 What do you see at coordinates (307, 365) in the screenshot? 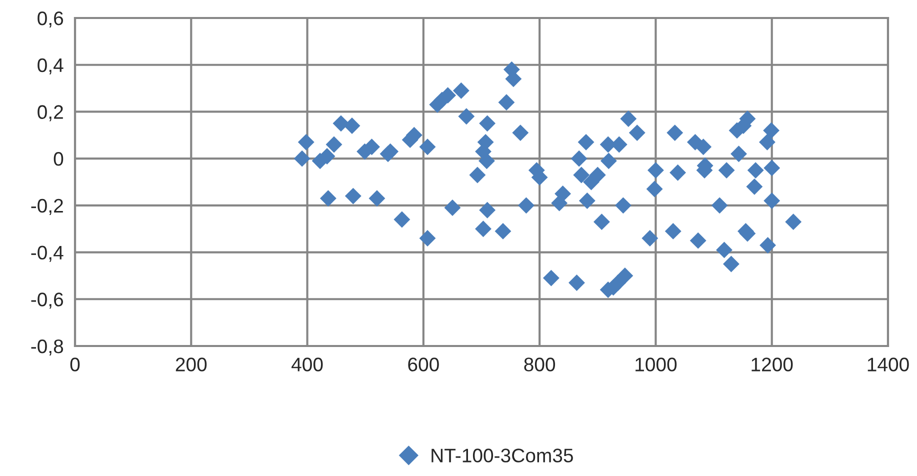
I see `x-tick-label: 400` at bounding box center [307, 365].